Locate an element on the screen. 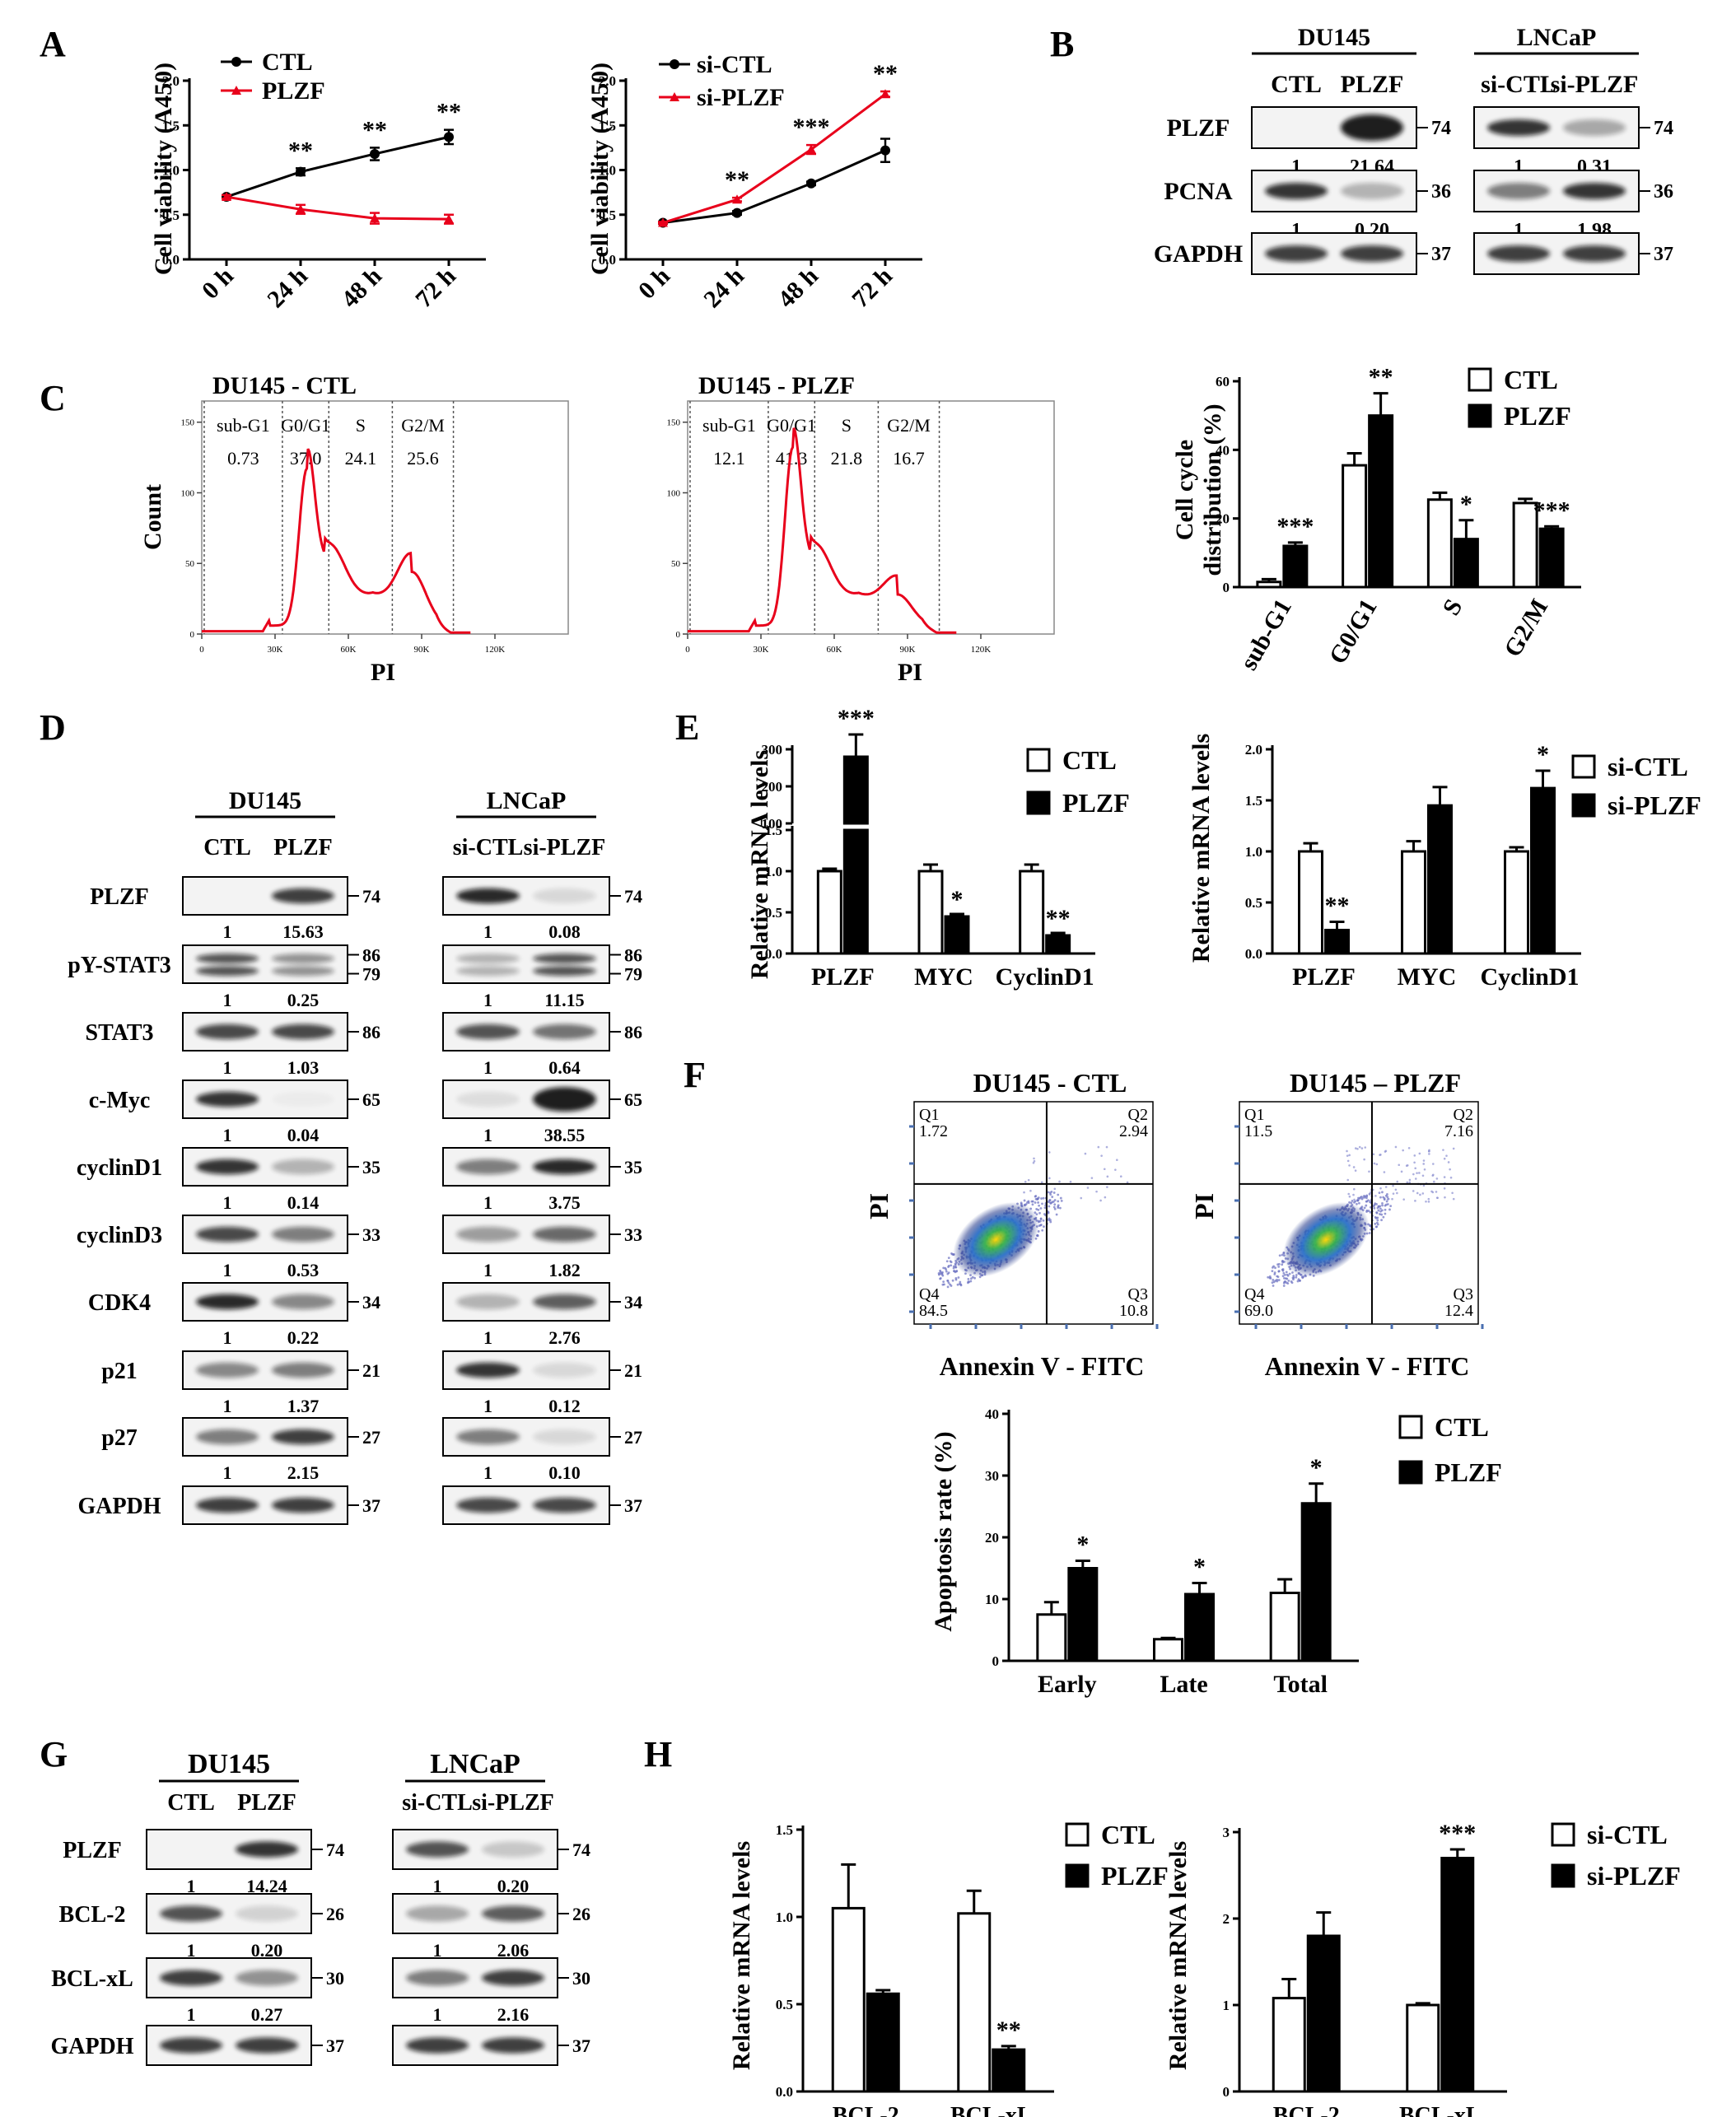 This screenshot has width=1736, height=2117. band-quant: 0.10 is located at coordinates (564, 1472).